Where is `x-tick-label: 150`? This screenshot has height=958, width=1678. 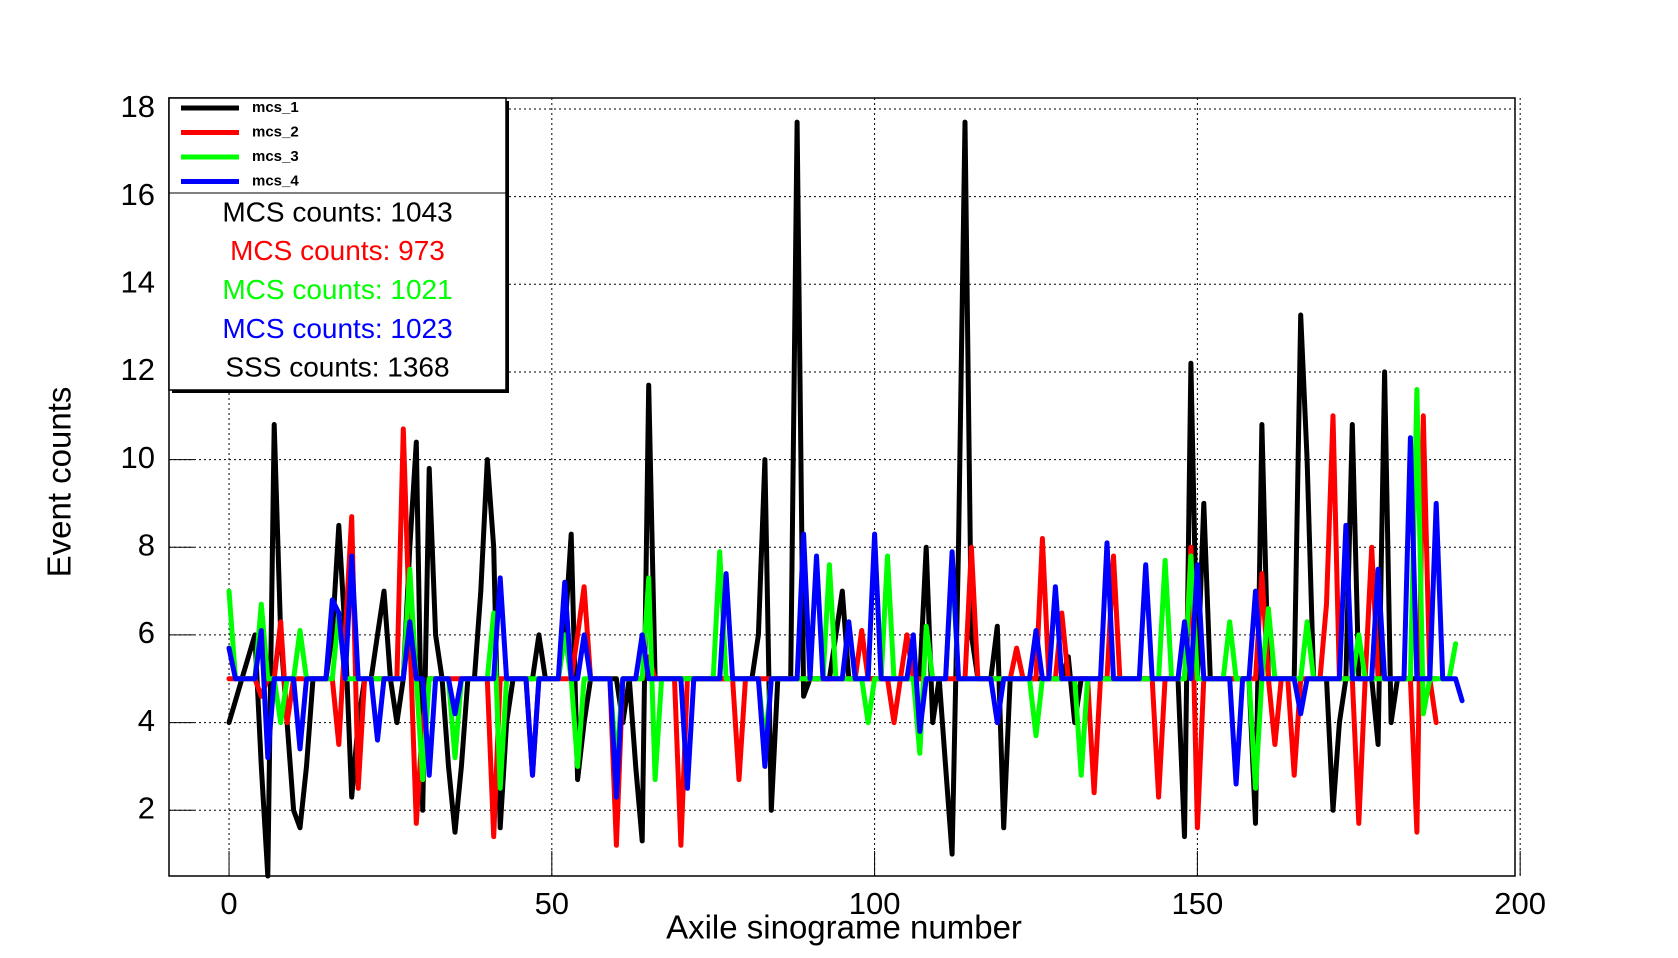
x-tick-label: 150 is located at coordinates (1198, 903).